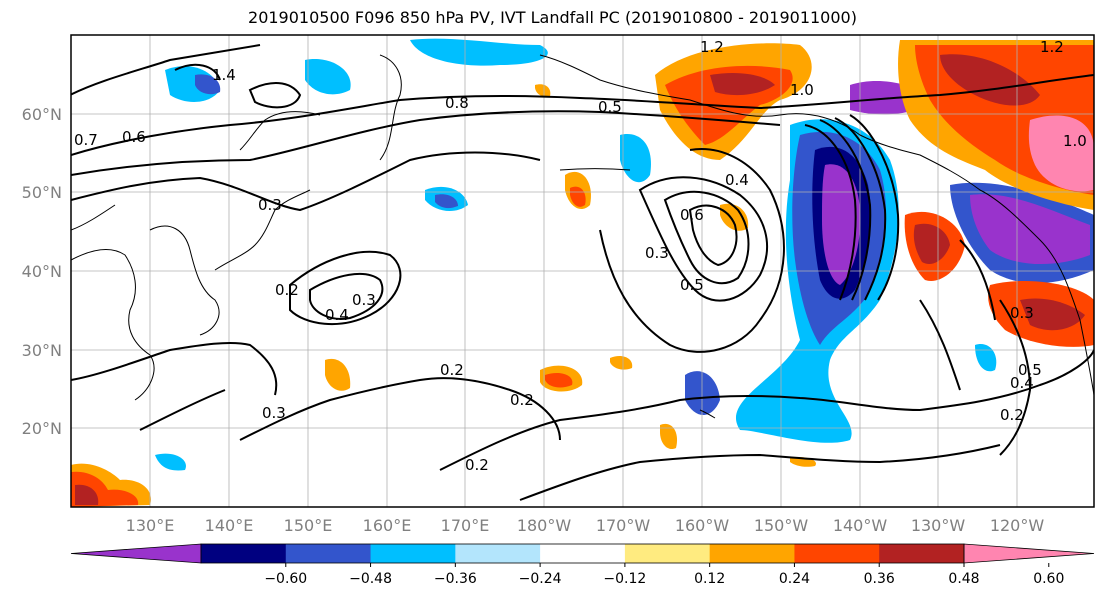 This screenshot has height=601, width=1105. I want to click on lat-label-40n: 40°N, so click(42, 271).